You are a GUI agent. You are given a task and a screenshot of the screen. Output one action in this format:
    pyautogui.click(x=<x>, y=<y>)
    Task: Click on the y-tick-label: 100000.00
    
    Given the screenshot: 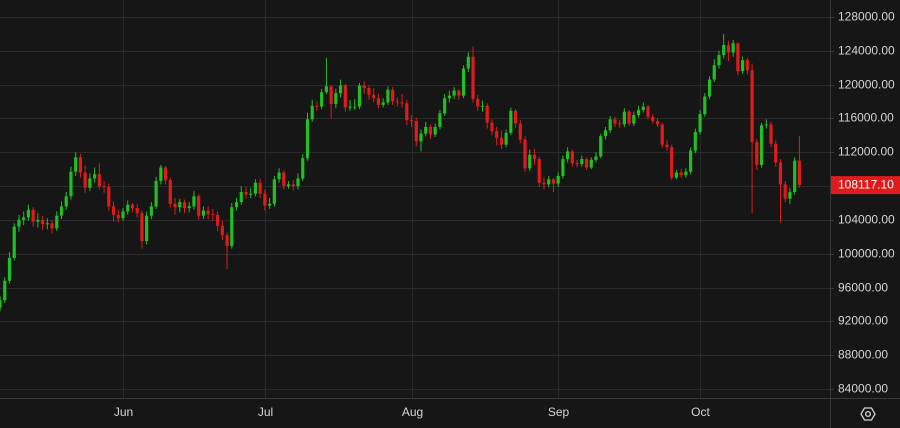 What is the action you would take?
    pyautogui.click(x=866, y=254)
    